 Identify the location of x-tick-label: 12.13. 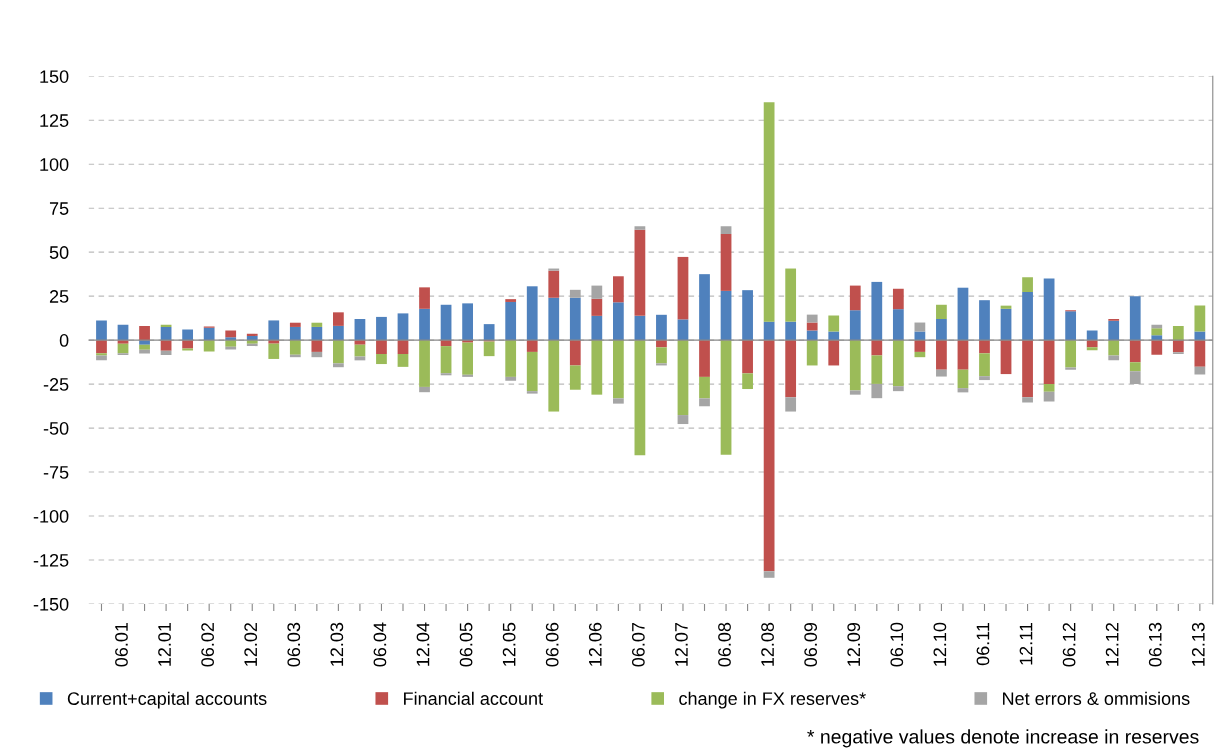
(1198, 644).